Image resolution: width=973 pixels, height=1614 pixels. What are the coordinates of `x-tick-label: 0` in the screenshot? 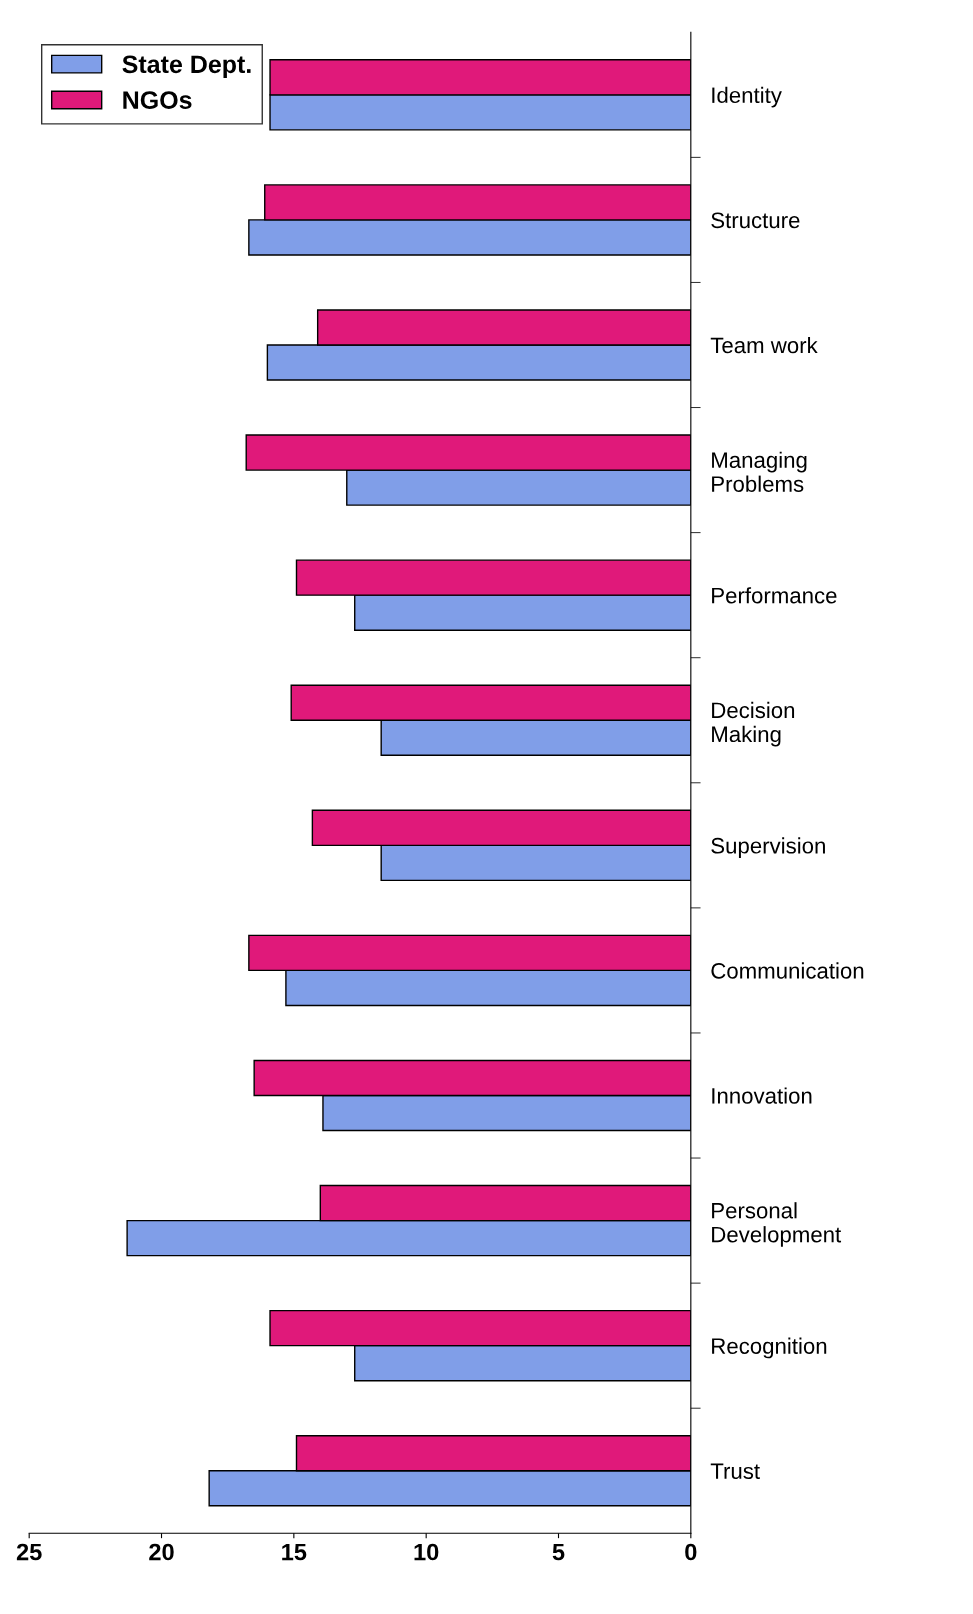 It's located at (691, 1552).